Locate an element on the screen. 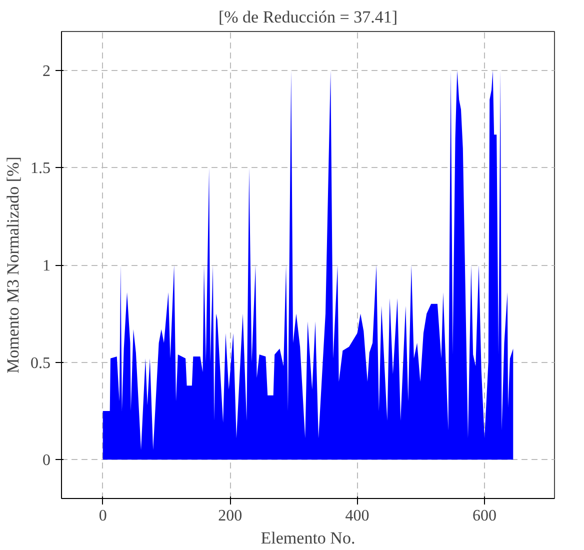 This screenshot has height=550, width=584. y-tick-label: 0.5 is located at coordinates (40, 363).